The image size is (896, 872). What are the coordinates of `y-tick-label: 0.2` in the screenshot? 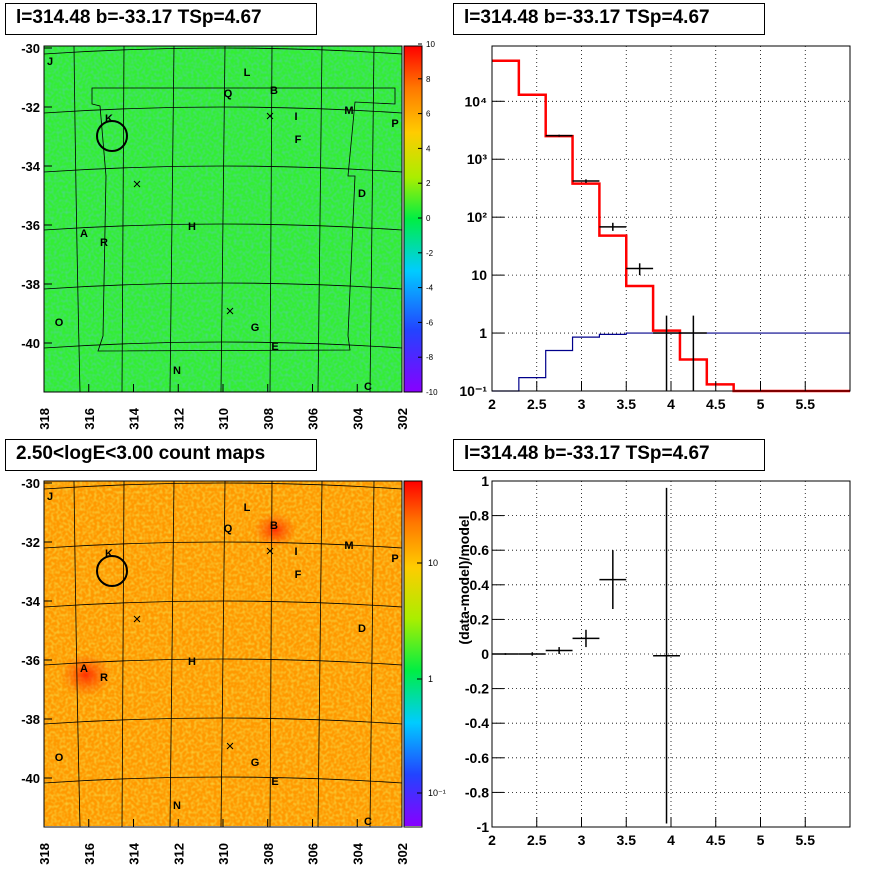 It's located at (480, 619).